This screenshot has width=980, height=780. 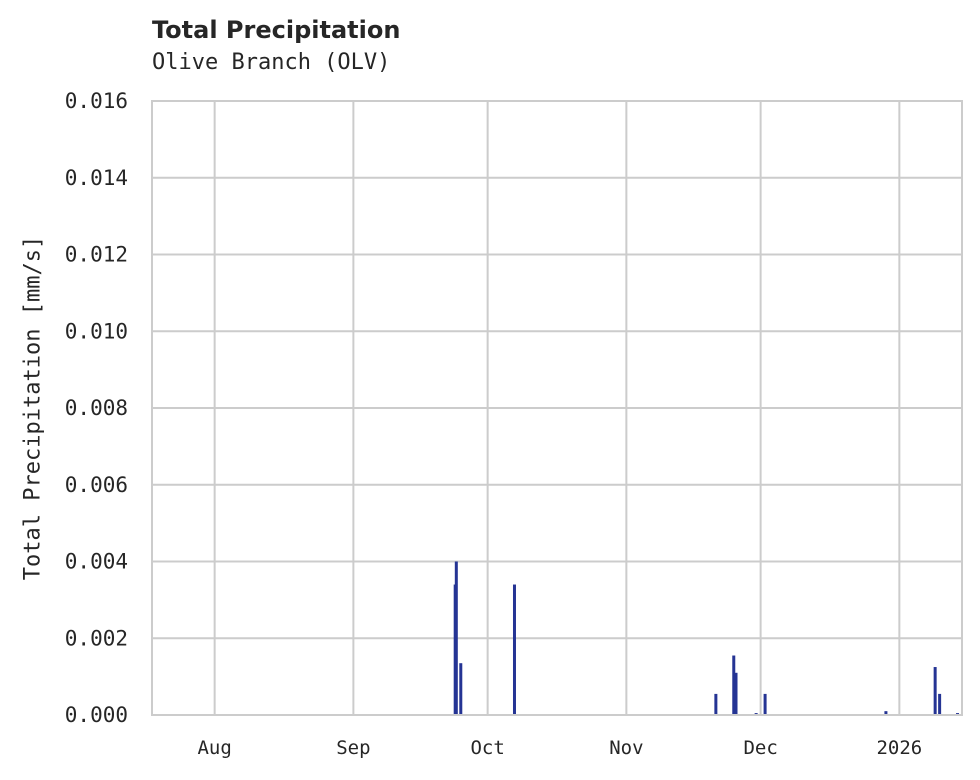 What do you see at coordinates (899, 748) in the screenshot?
I see `x-tick-label: 2026` at bounding box center [899, 748].